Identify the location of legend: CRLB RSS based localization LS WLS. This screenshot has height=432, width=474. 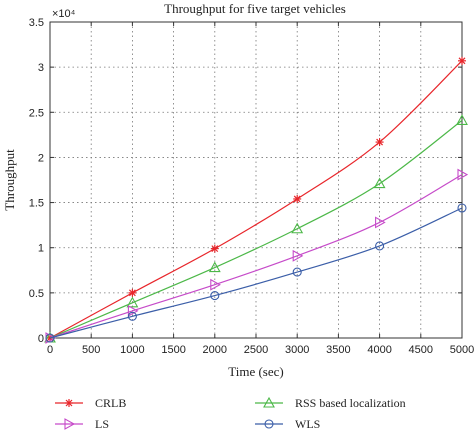
(230, 413).